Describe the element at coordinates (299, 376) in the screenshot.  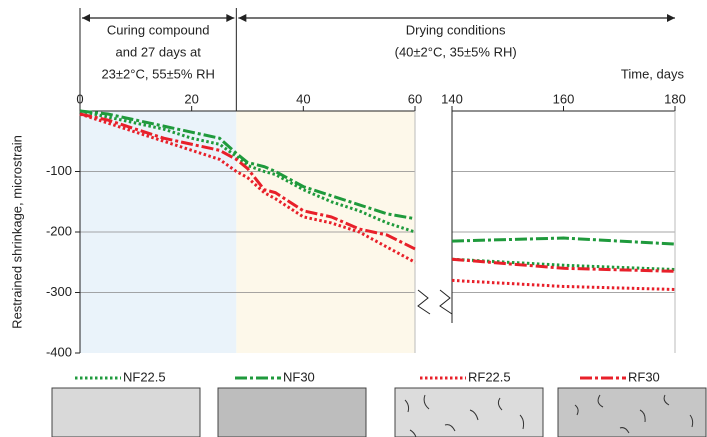
I see `legend-label: NF30` at that location.